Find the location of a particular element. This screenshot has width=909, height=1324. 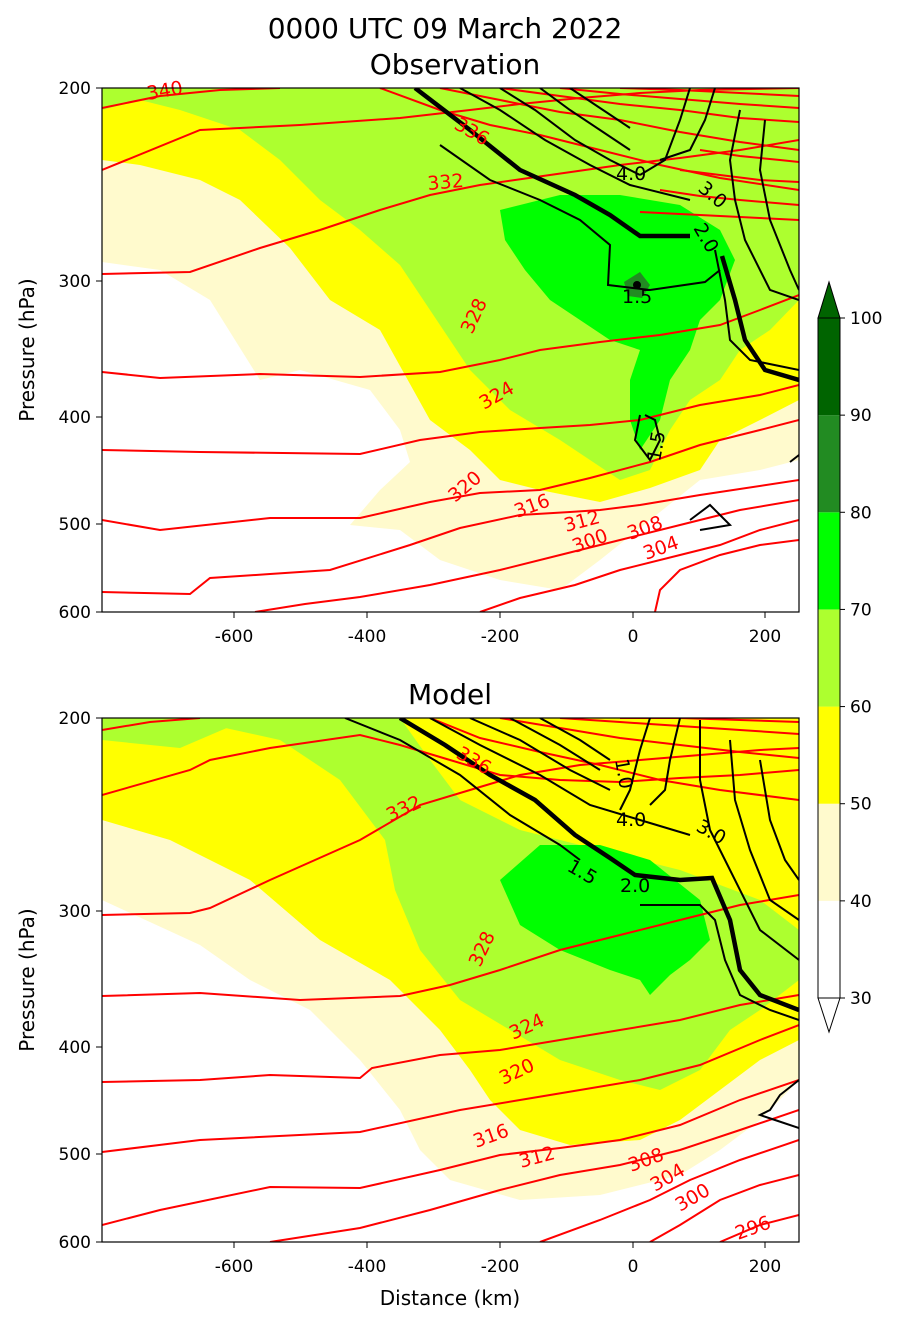

wind-lower-c is located at coordinates (794, 458).